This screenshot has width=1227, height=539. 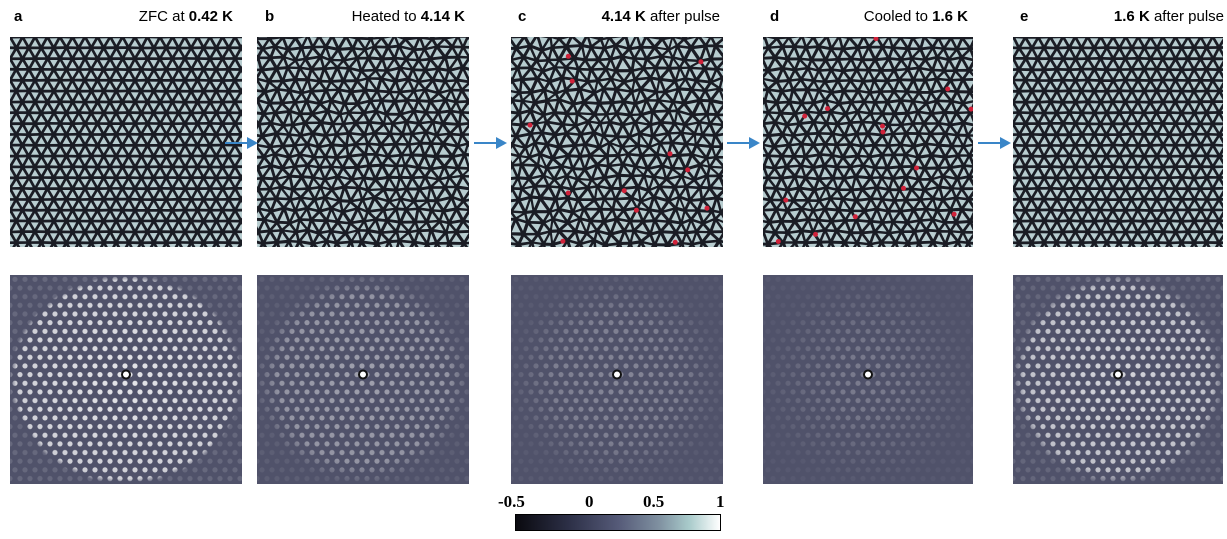 What do you see at coordinates (775, 16) in the screenshot?
I see `panel-letter: d` at bounding box center [775, 16].